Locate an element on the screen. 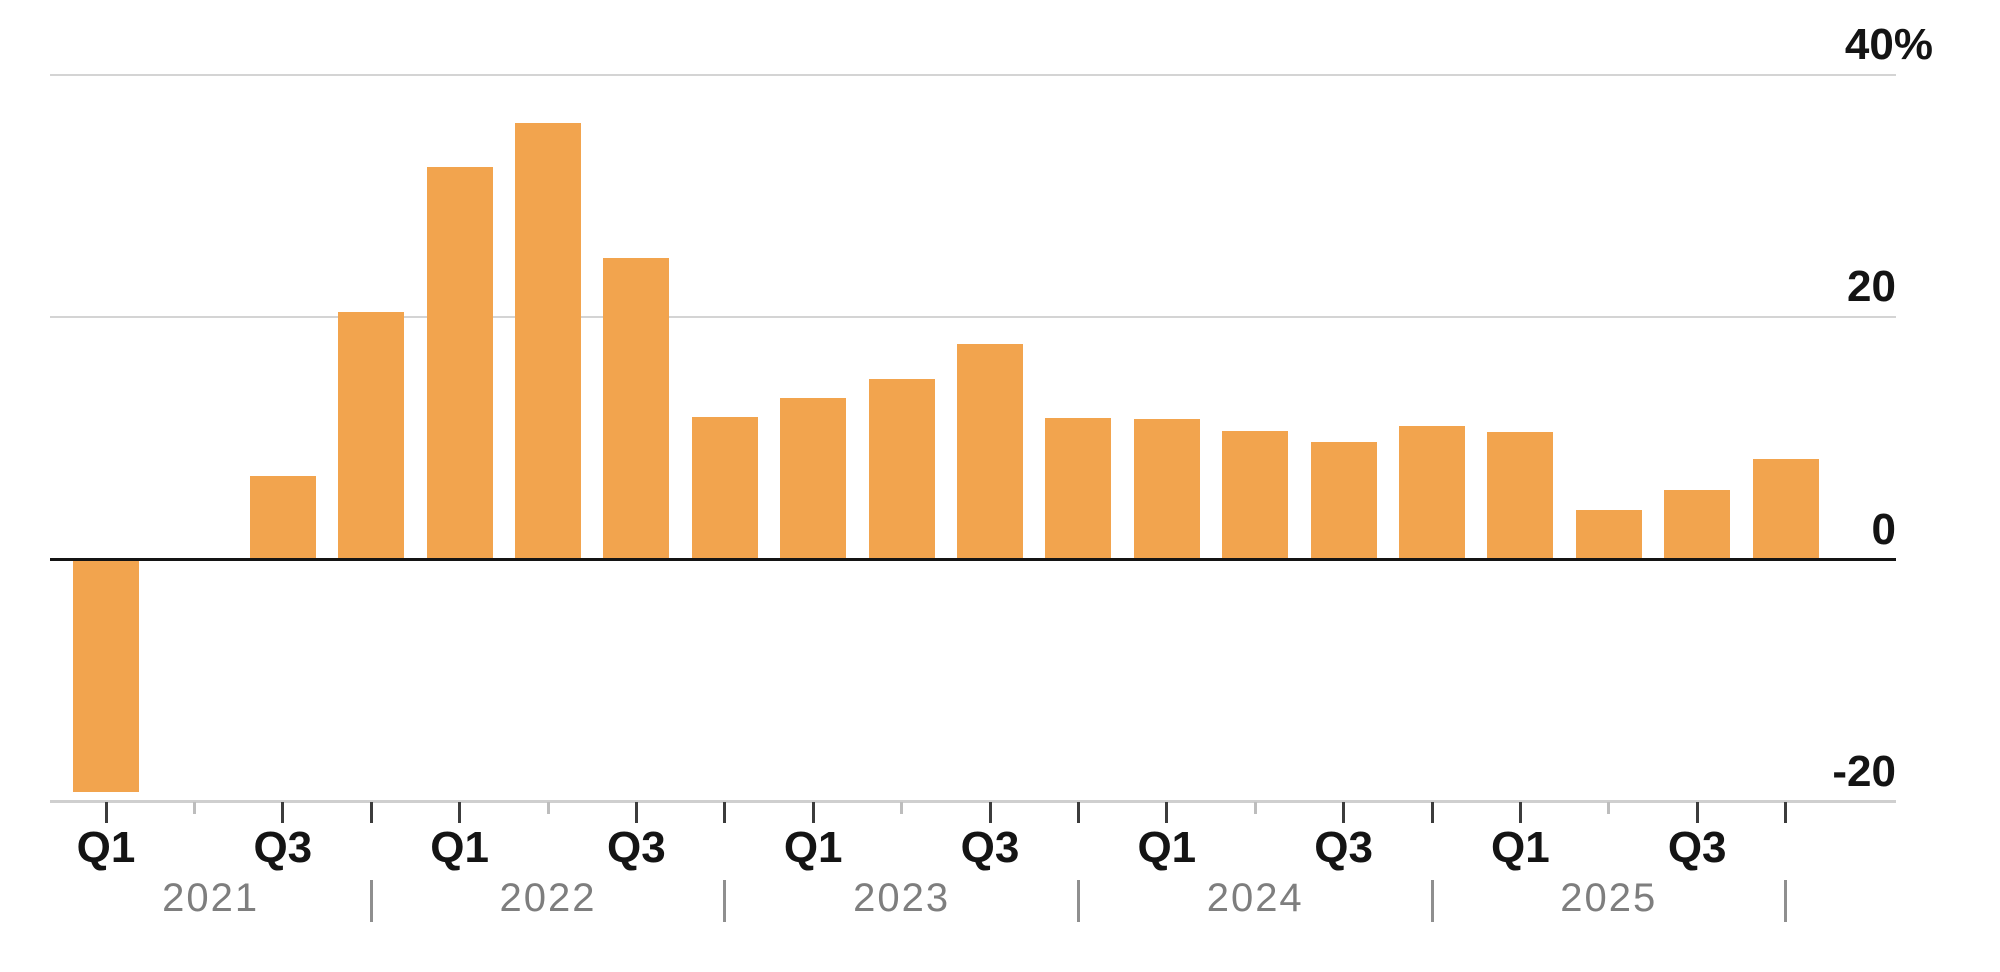  year-label-2023: 2023 is located at coordinates (902, 898).